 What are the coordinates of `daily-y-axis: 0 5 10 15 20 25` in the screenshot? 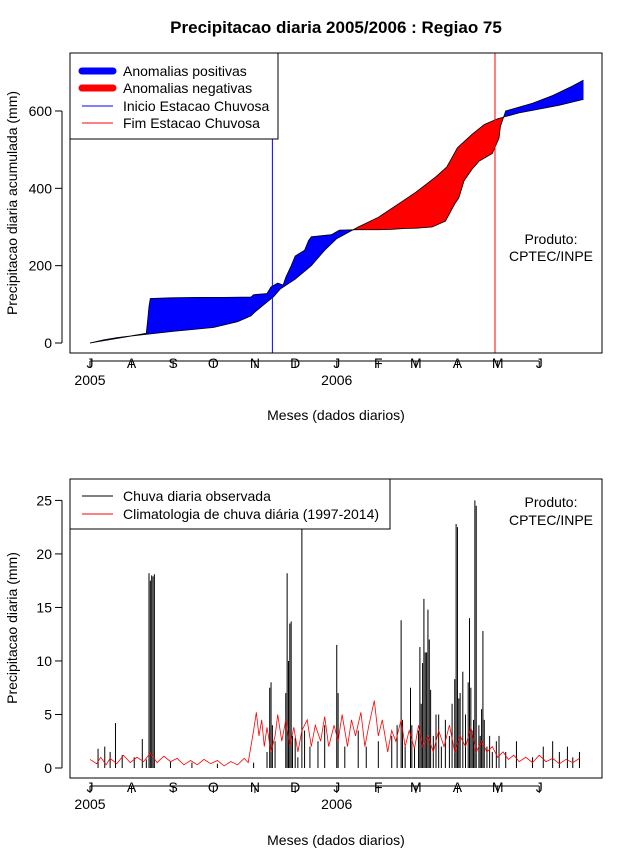 It's located at (49, 634).